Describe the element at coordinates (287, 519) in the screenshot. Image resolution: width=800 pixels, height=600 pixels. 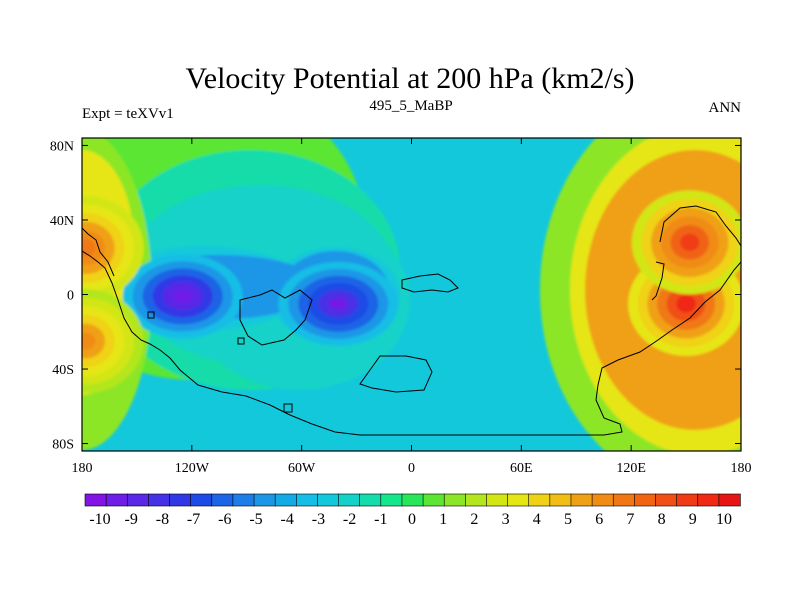
I see `colorbar-label-6: -4` at that location.